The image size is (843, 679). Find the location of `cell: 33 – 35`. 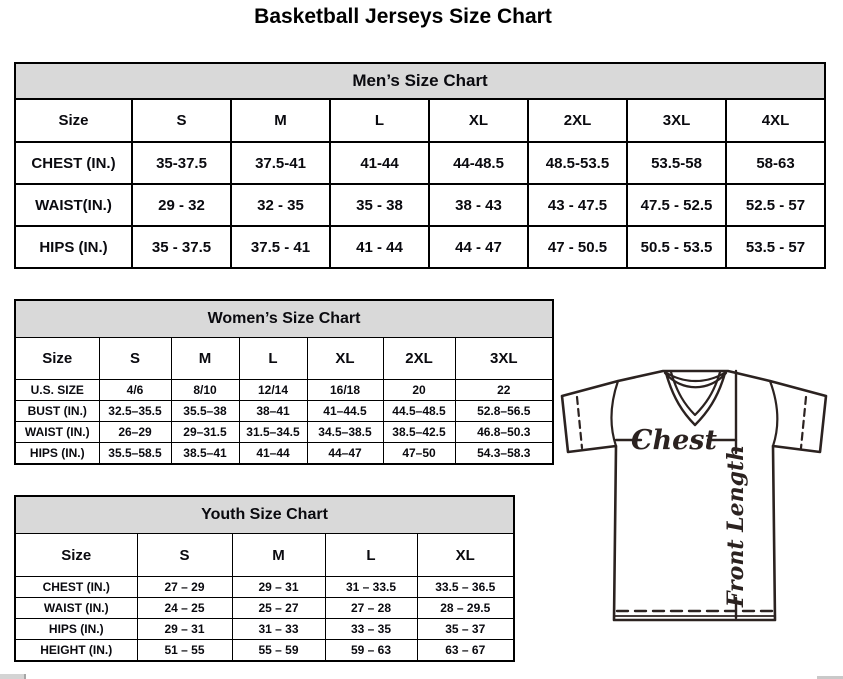

cell: 33 – 35 is located at coordinates (371, 629).